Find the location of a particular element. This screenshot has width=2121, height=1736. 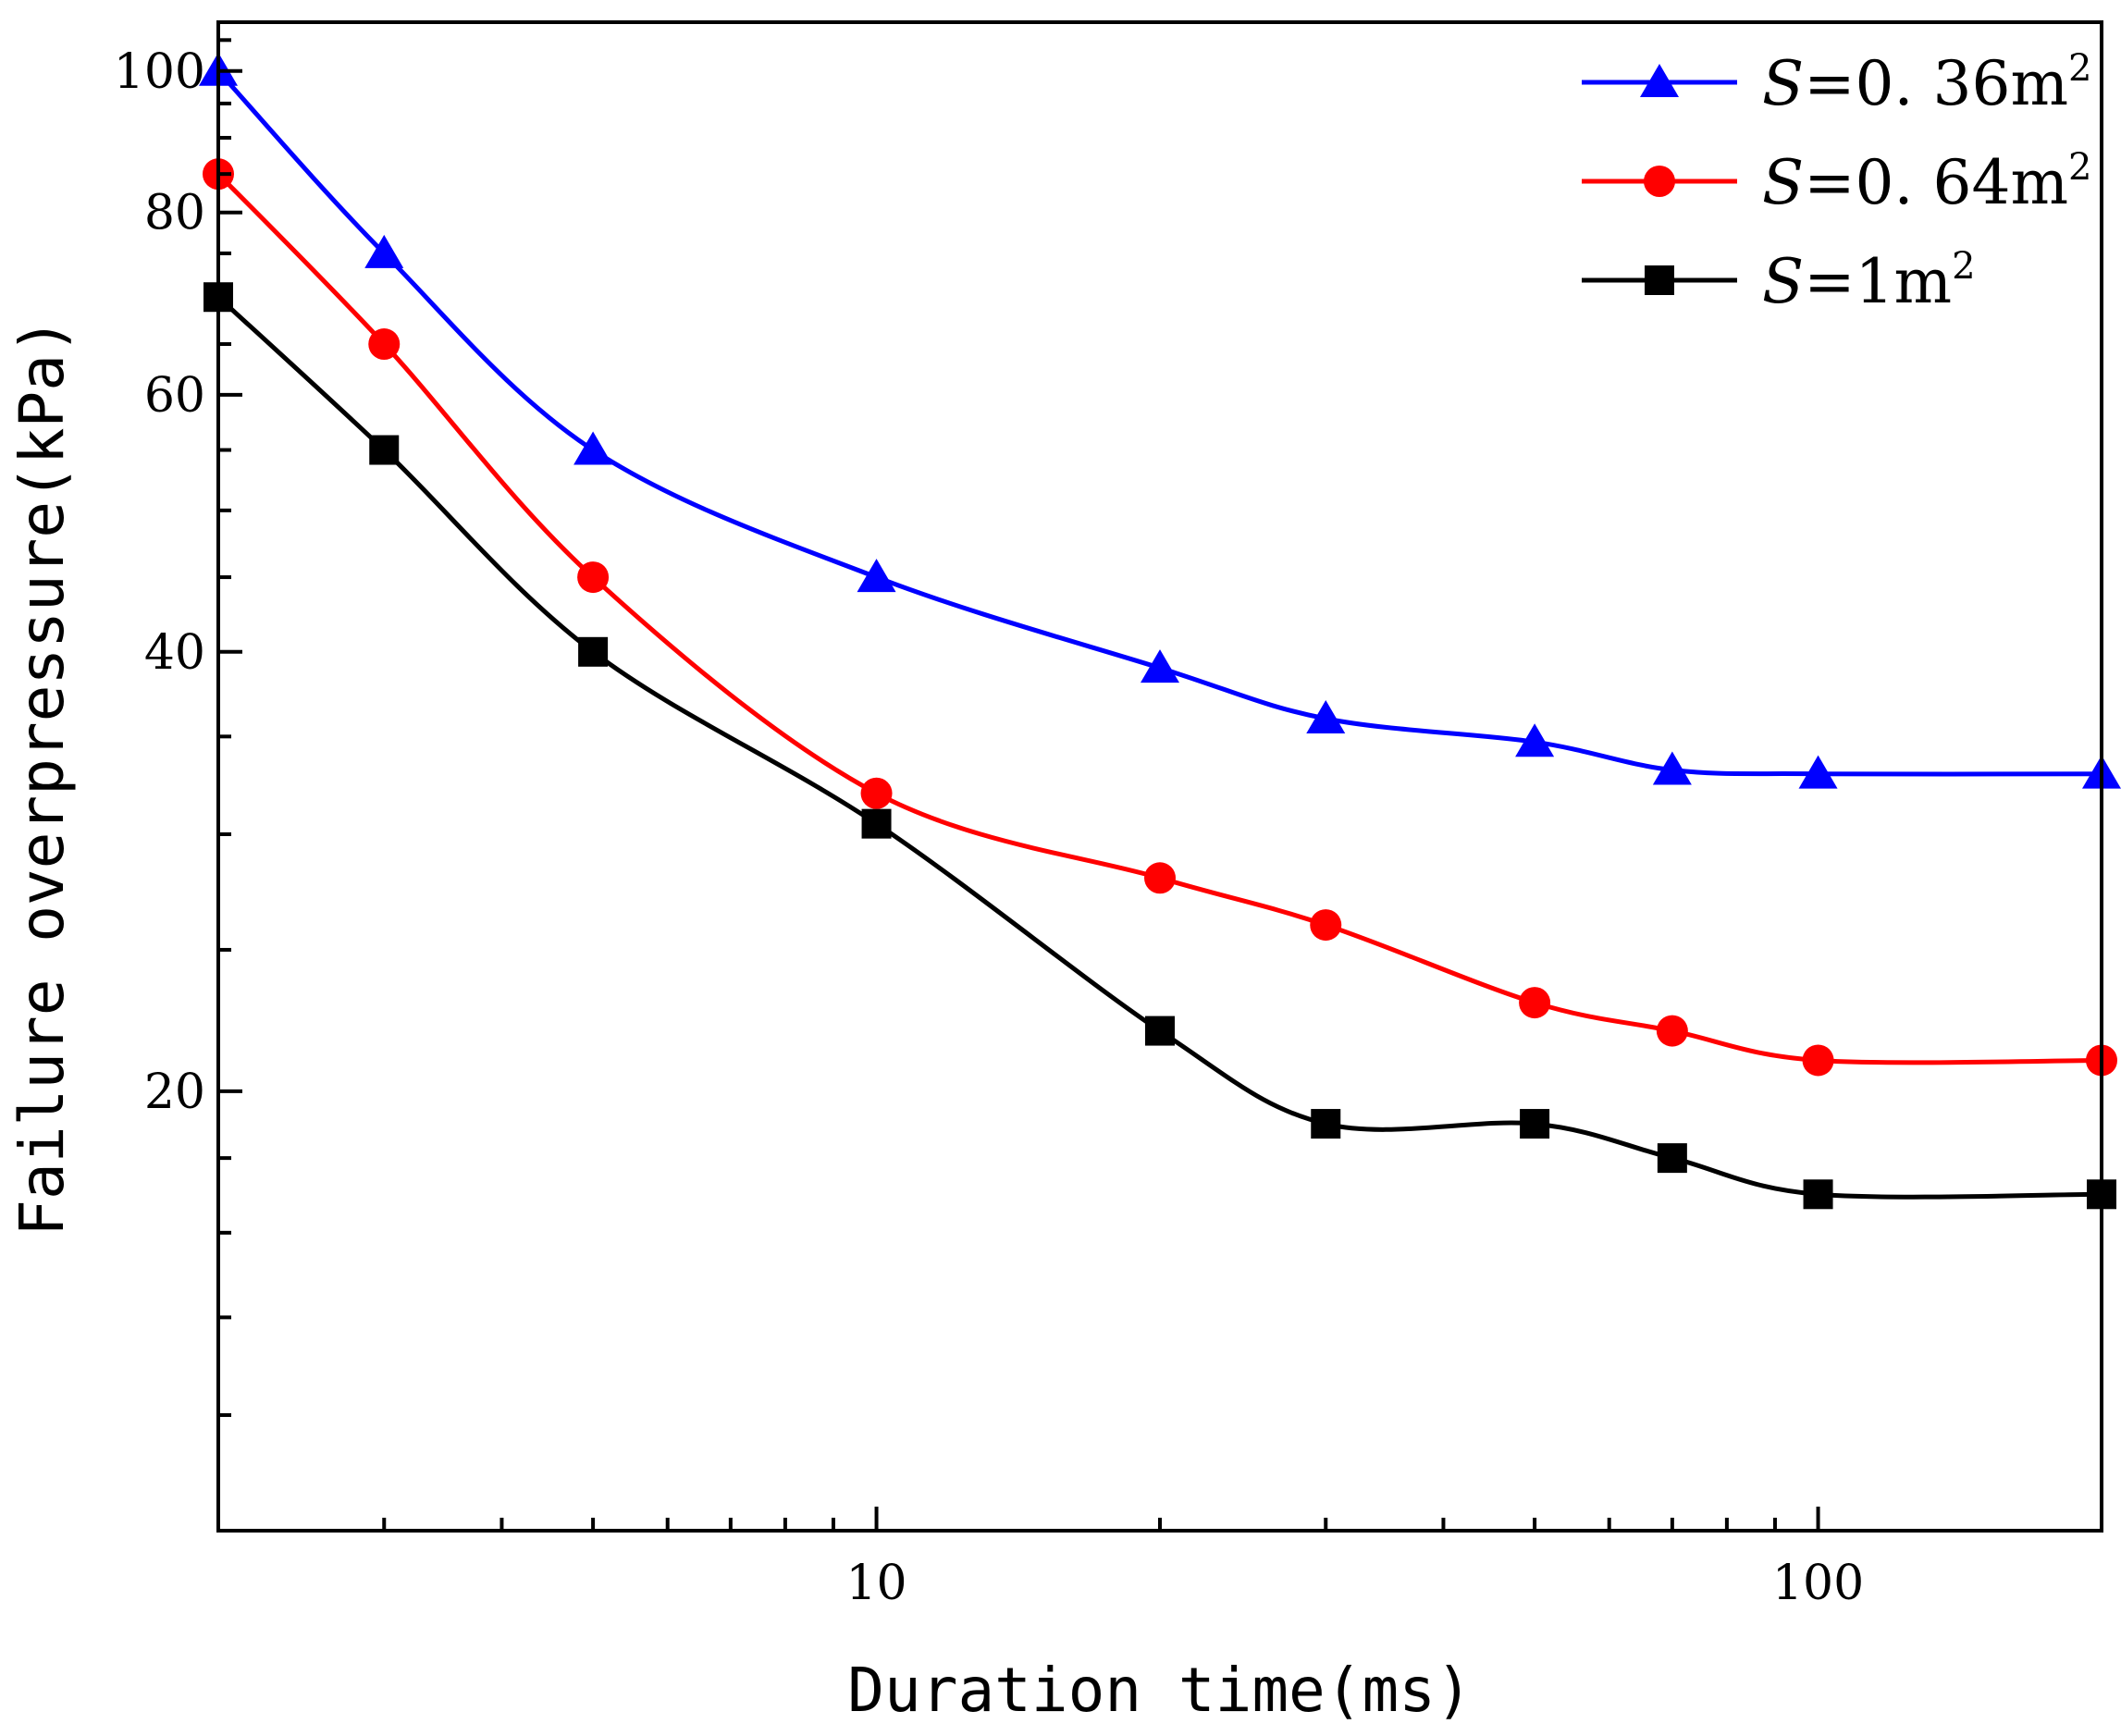

y-tick-label-5: 100 is located at coordinates (160, 72).